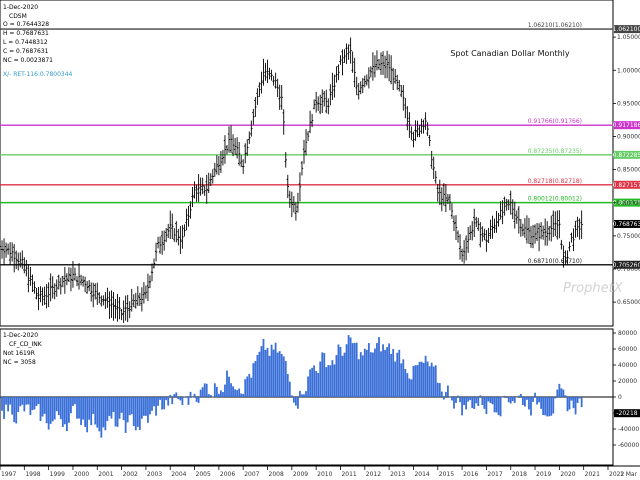 This screenshot has height=480, width=640. Describe the element at coordinates (26, 24) in the screenshot. I see `info-open: O = 0.7644328` at that location.